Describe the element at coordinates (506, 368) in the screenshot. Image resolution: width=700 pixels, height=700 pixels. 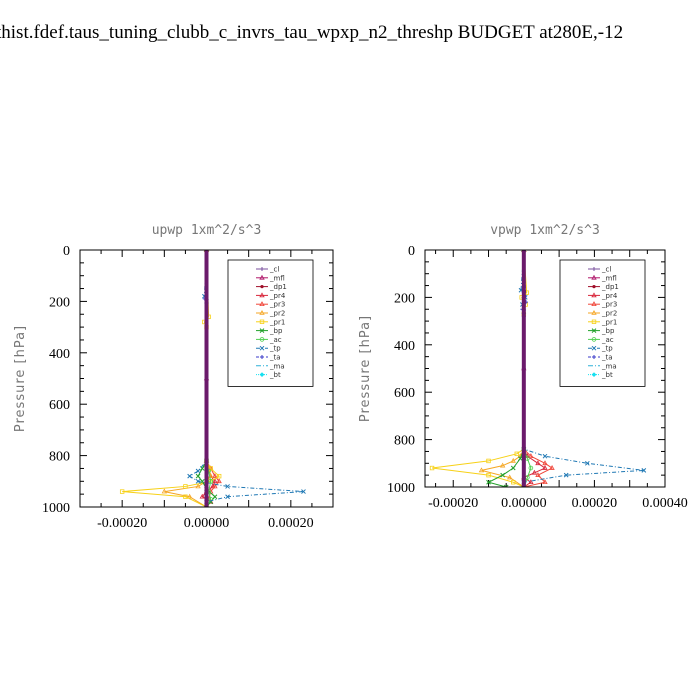
I see `series-line-bp` at that location.